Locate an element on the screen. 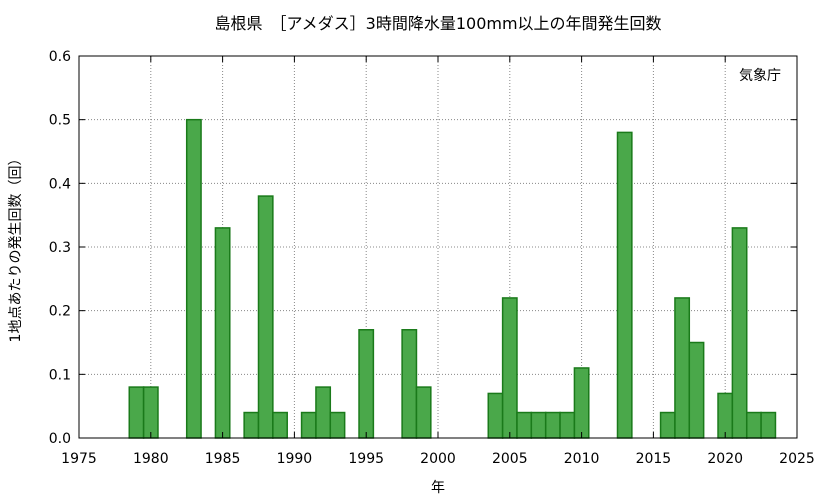  x-tick-label: 1975 is located at coordinates (79, 459).